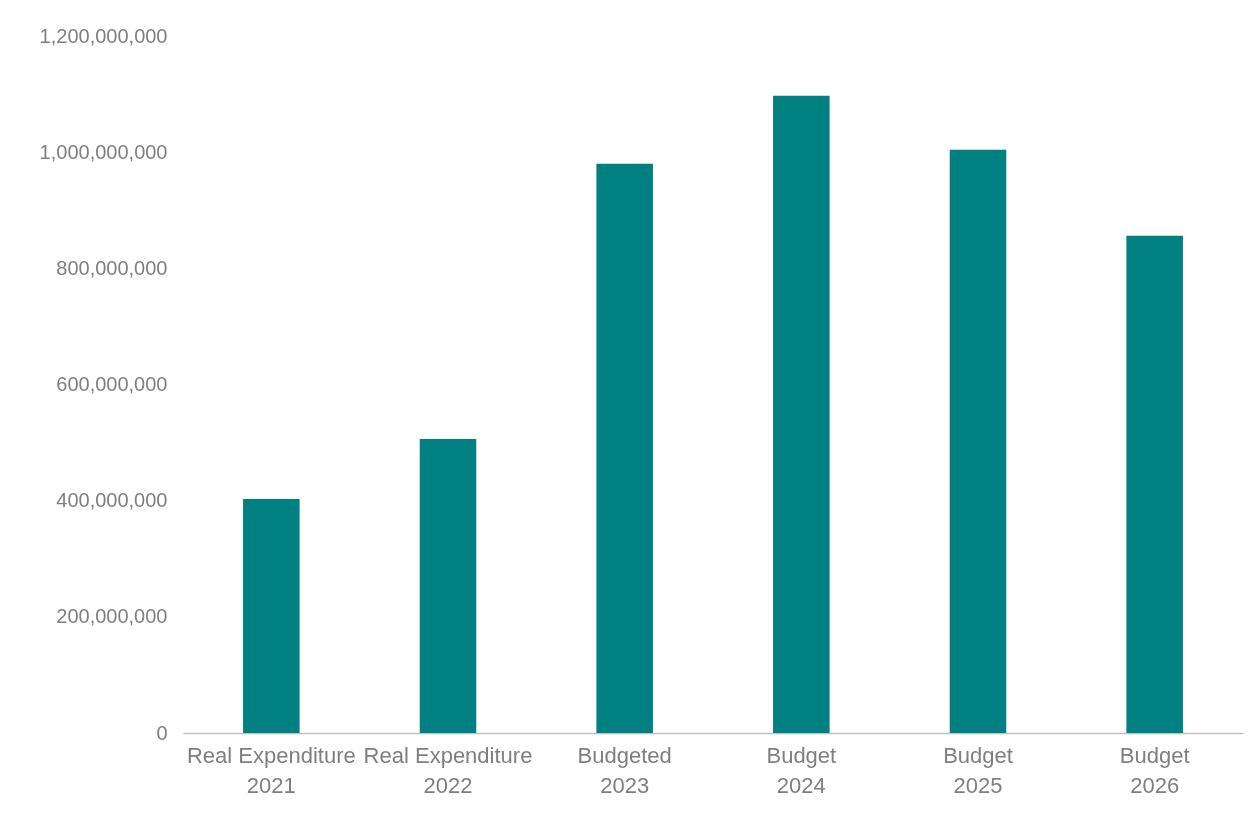  I want to click on x-tick-label: Budget 2026, so click(1154, 770).